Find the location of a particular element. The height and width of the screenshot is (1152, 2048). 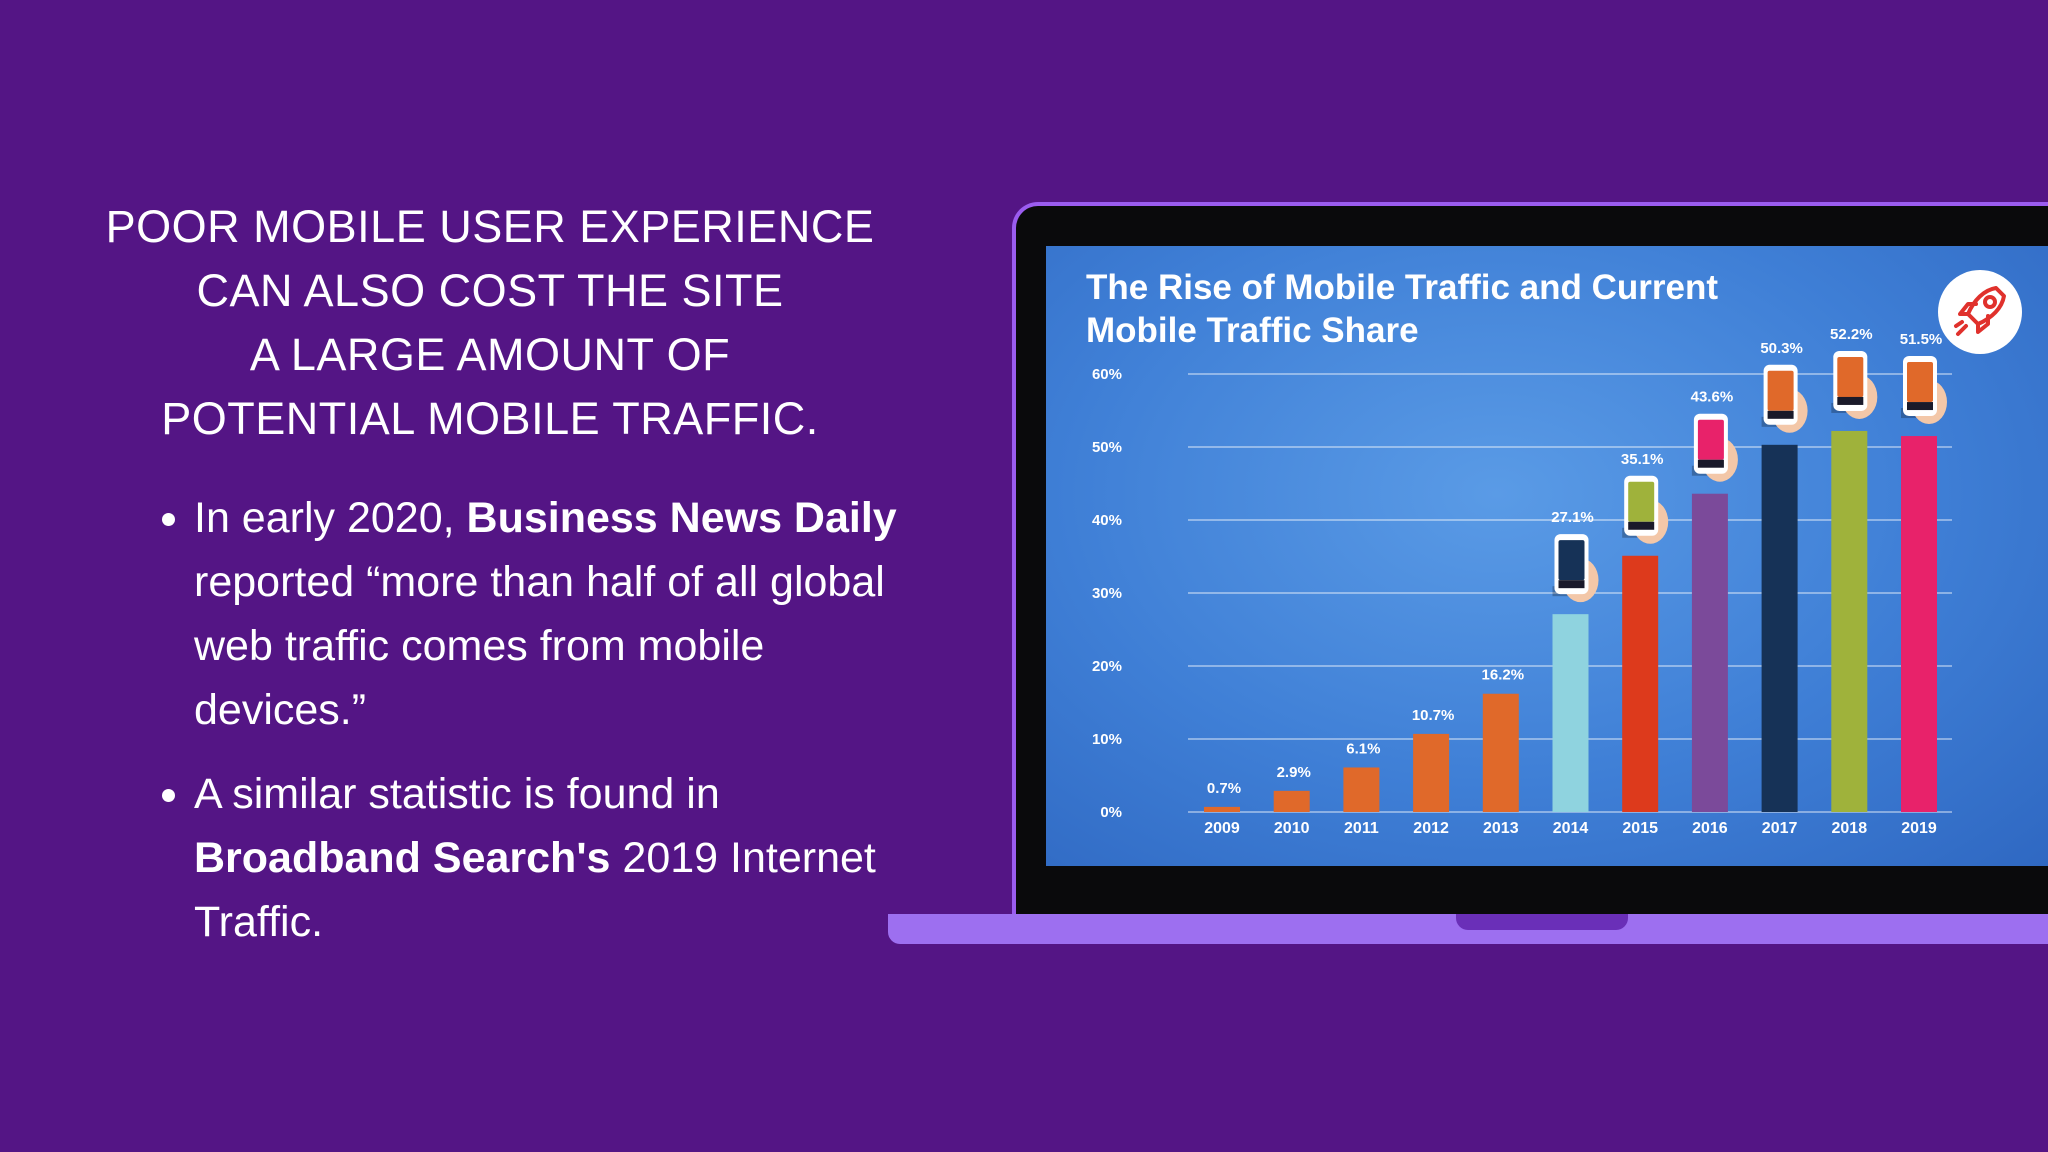

y-tick-label: 30% is located at coordinates (1107, 593).